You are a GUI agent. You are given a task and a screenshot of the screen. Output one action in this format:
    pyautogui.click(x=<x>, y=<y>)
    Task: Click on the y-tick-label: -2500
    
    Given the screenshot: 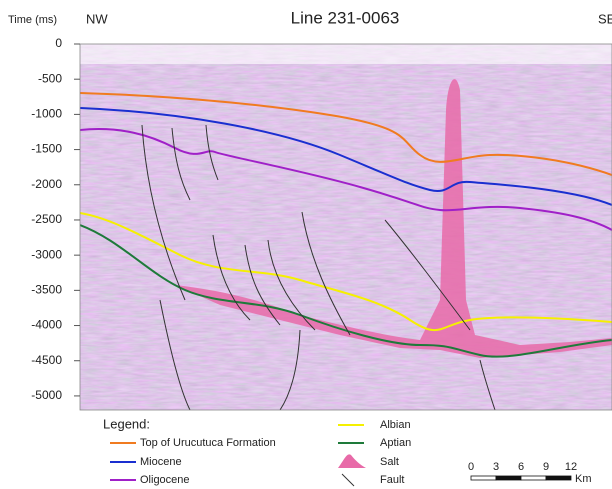 What is the action you would take?
    pyautogui.click(x=46, y=219)
    